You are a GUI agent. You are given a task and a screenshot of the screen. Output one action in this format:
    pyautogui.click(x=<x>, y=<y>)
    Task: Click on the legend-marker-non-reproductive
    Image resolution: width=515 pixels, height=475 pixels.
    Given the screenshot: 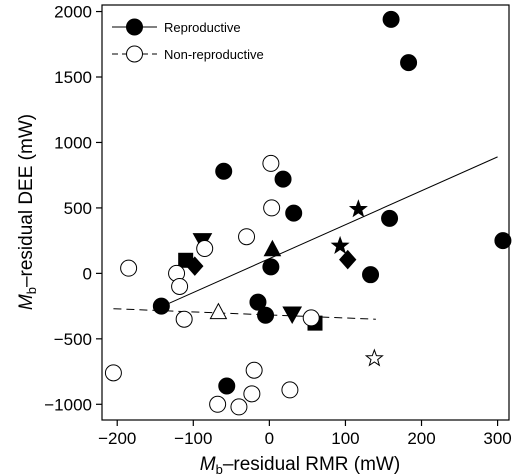 What is the action you would take?
    pyautogui.click(x=134, y=54)
    